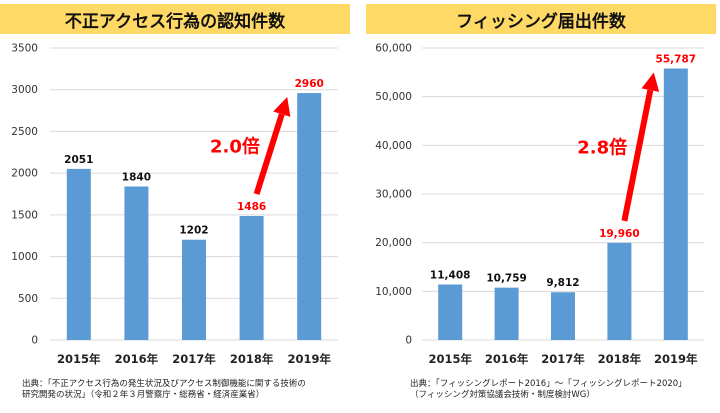 The height and width of the screenshot is (413, 720). What do you see at coordinates (562, 283) in the screenshot?
I see `data-label: 9,812` at bounding box center [562, 283].